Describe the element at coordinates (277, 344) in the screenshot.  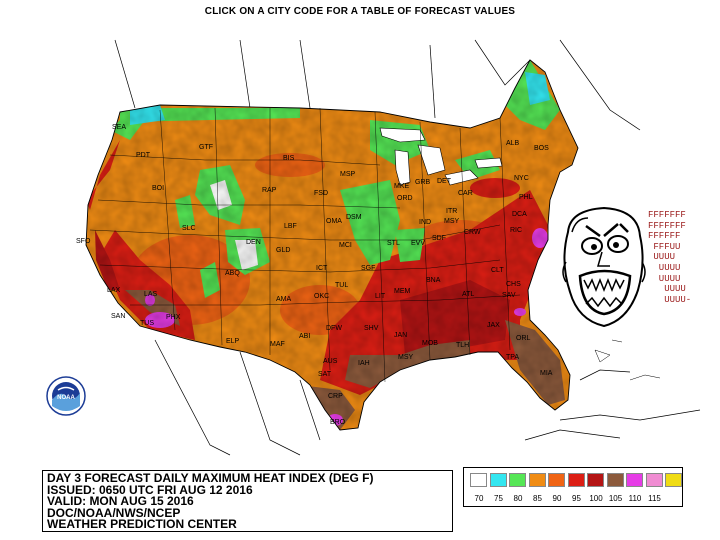
I see `city-code-maf: MAF` at that location.